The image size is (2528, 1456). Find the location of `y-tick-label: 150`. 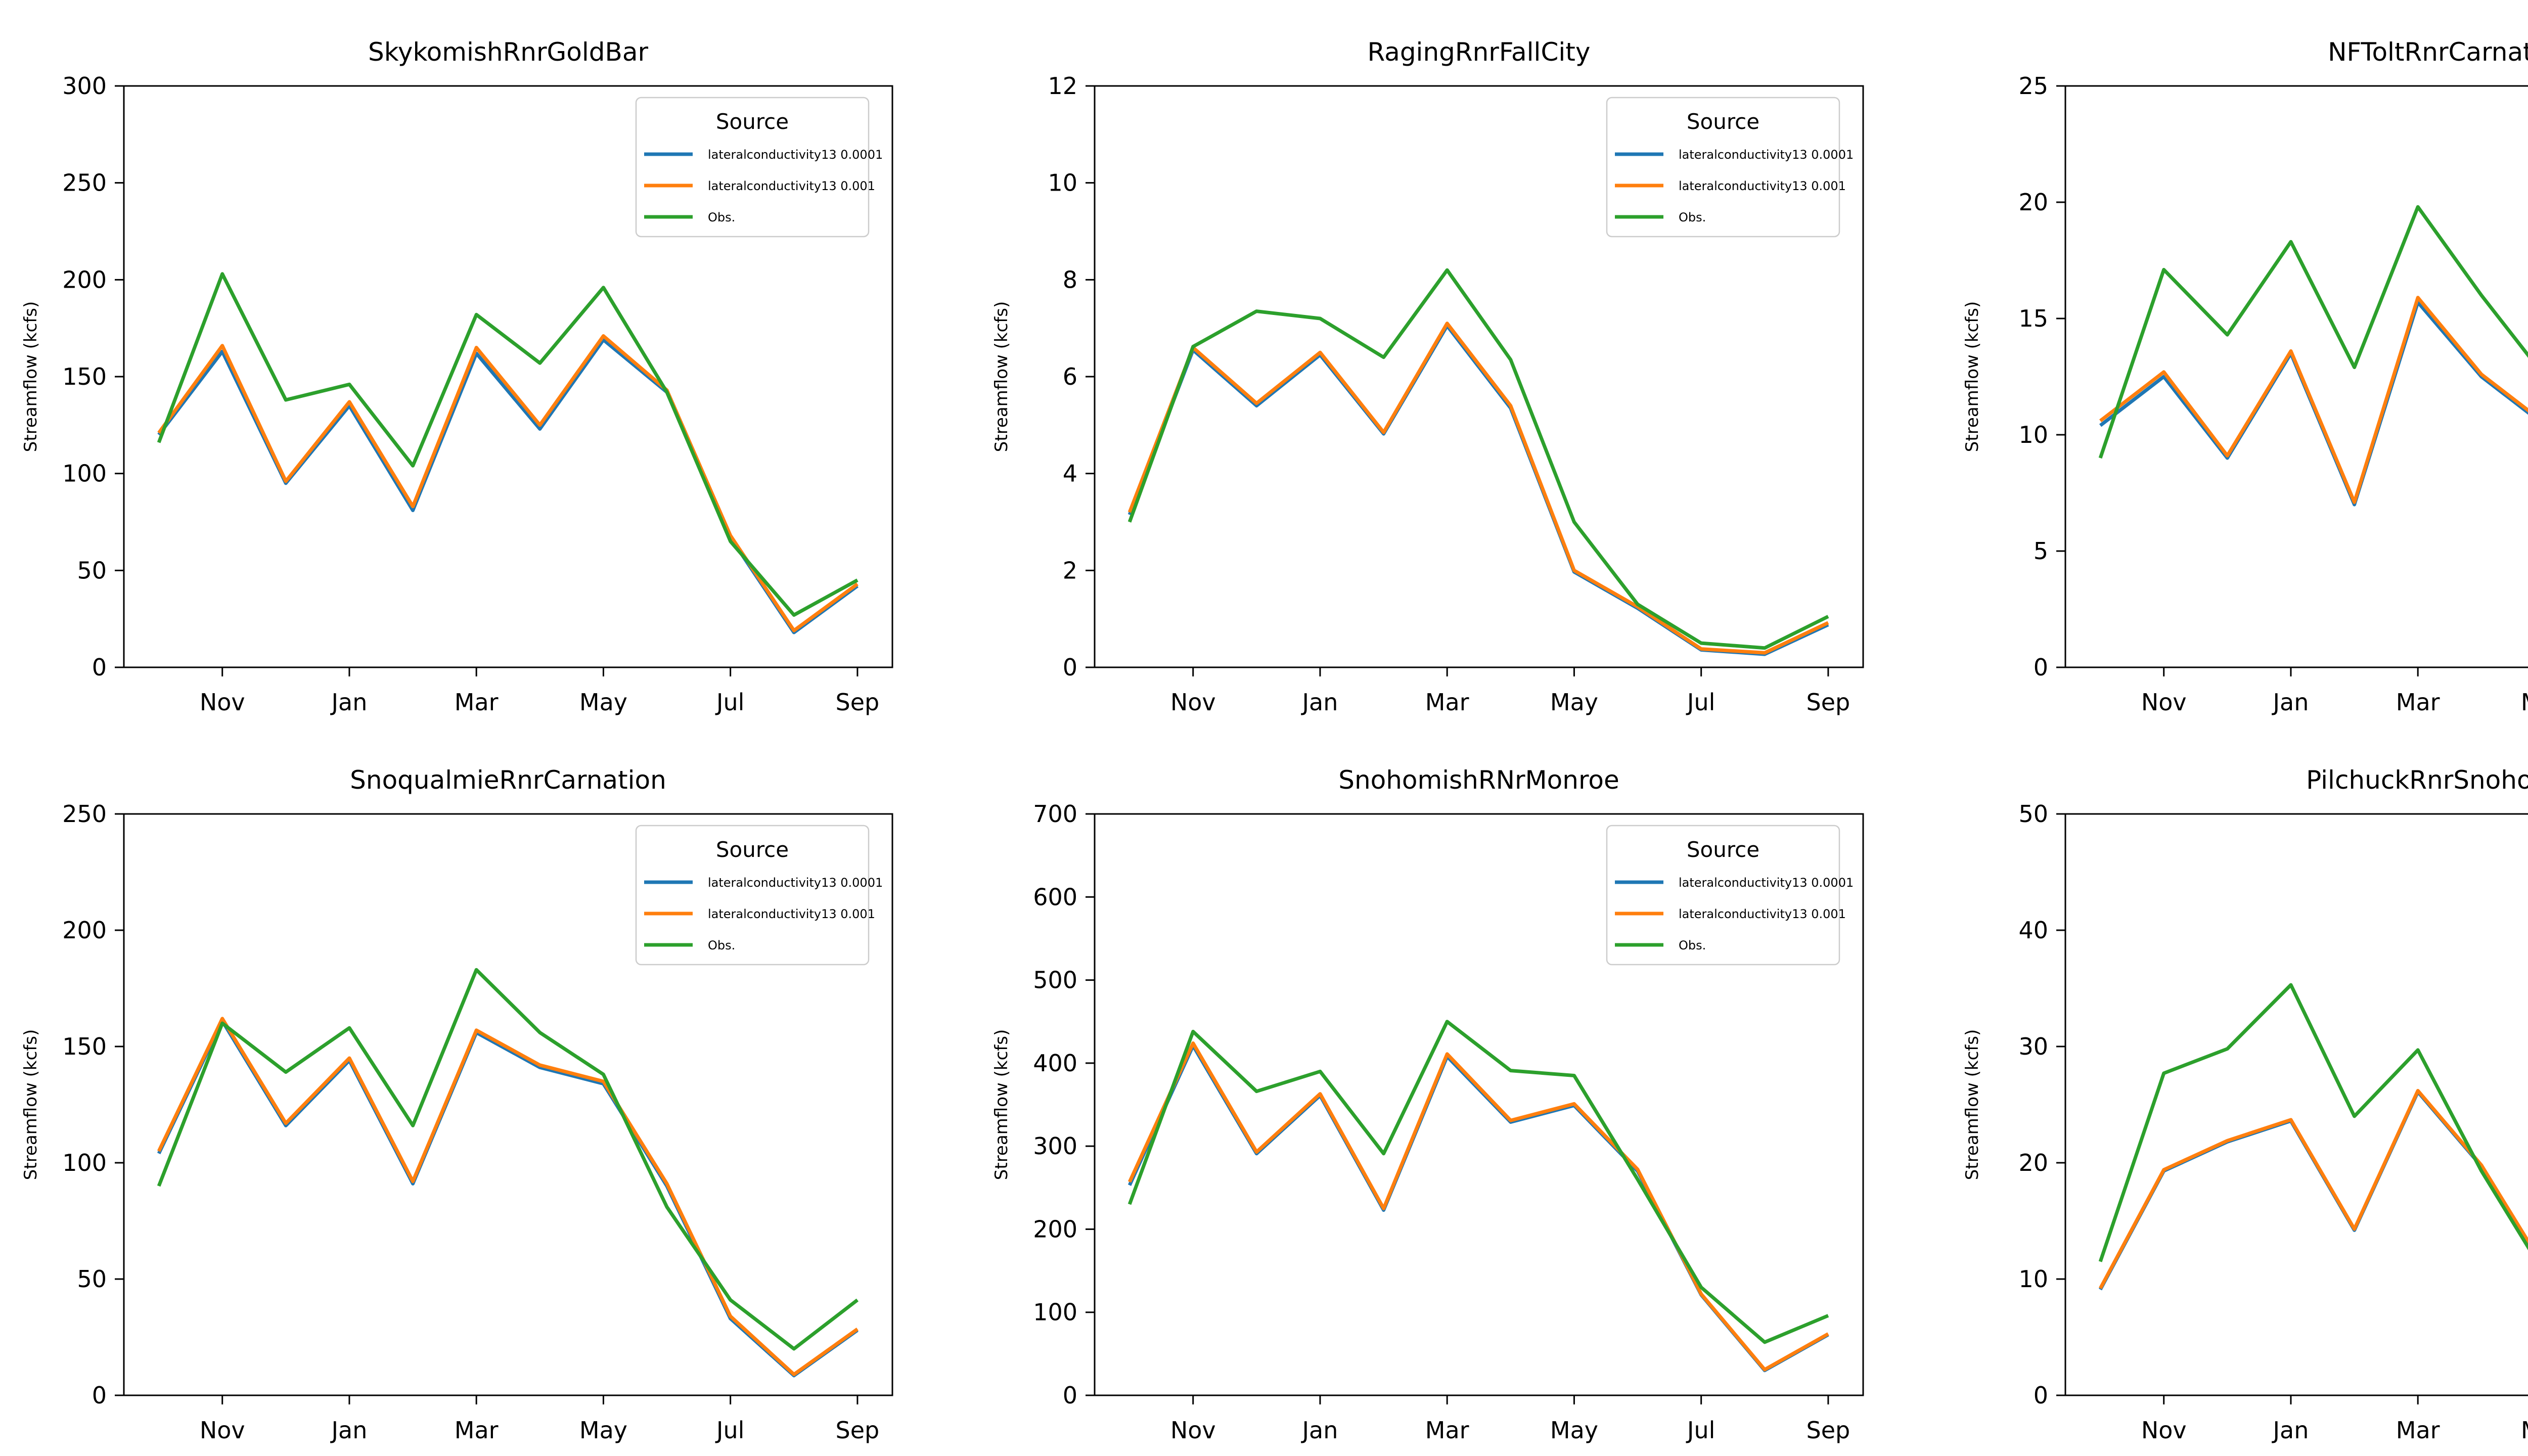

y-tick-label: 150 is located at coordinates (85, 1046).